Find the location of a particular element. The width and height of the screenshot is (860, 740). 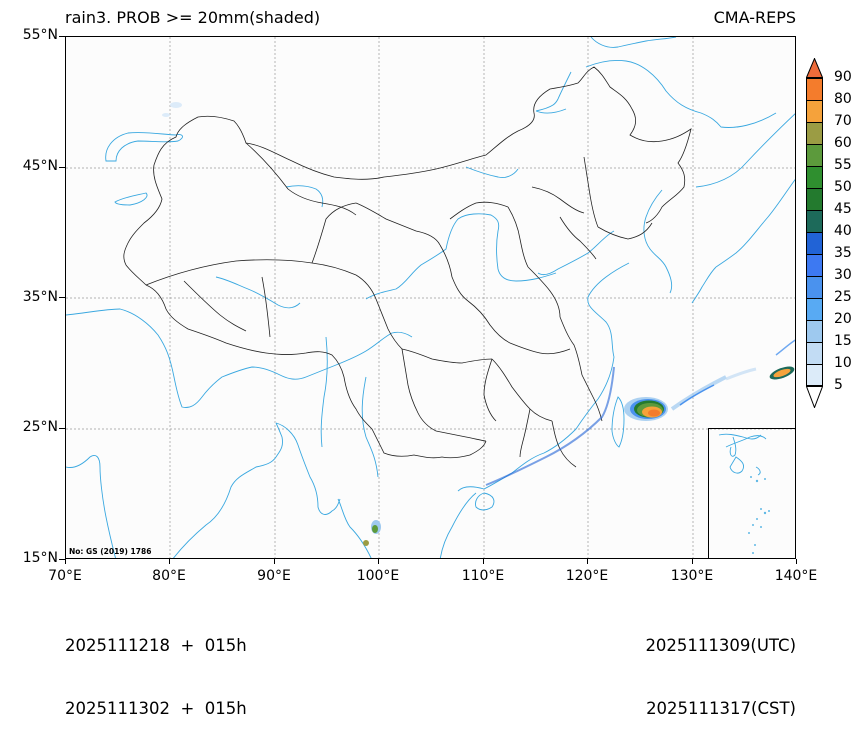

colorbar-over-arrow is located at coordinates (814, 68).